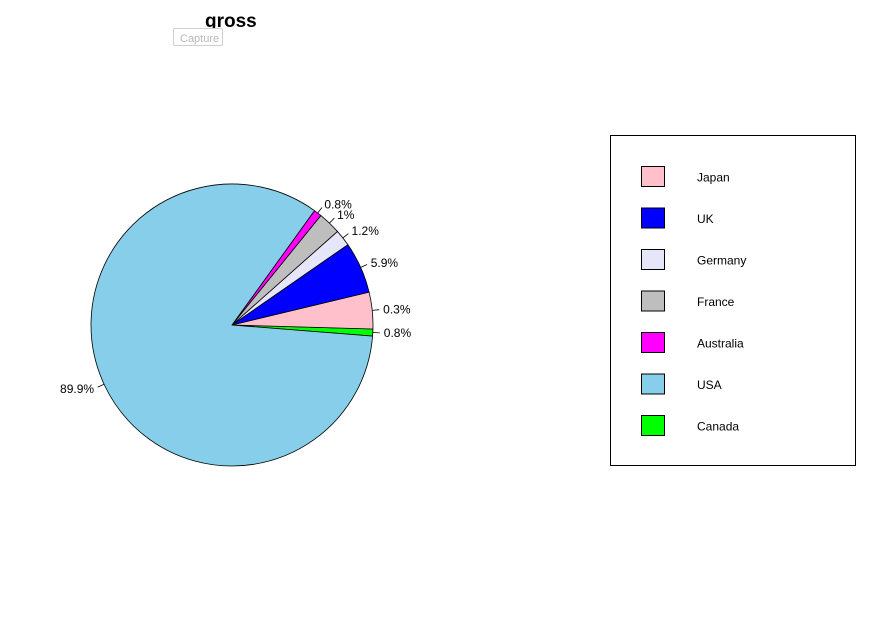 The image size is (884, 623). I want to click on pie-slices, so click(232, 325).